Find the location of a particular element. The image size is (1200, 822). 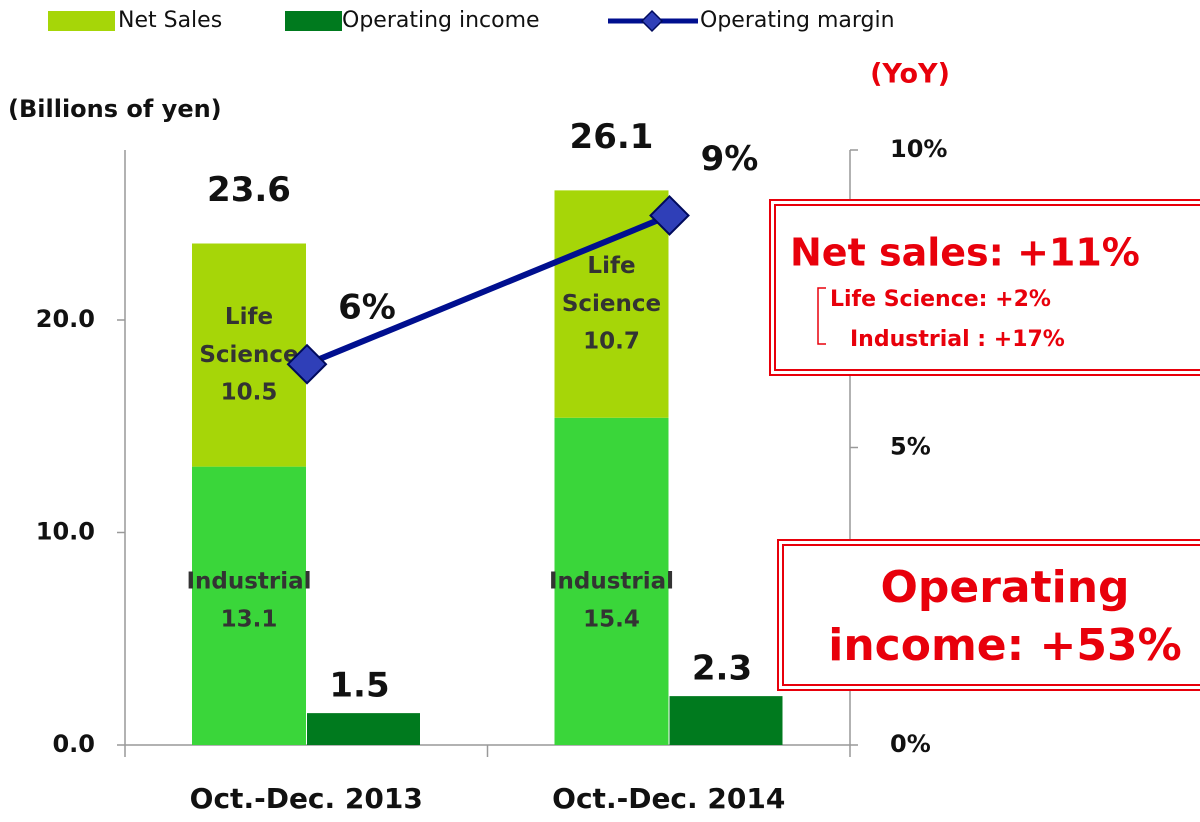

y-axis-label: (Billions of yen) is located at coordinates (115, 109).